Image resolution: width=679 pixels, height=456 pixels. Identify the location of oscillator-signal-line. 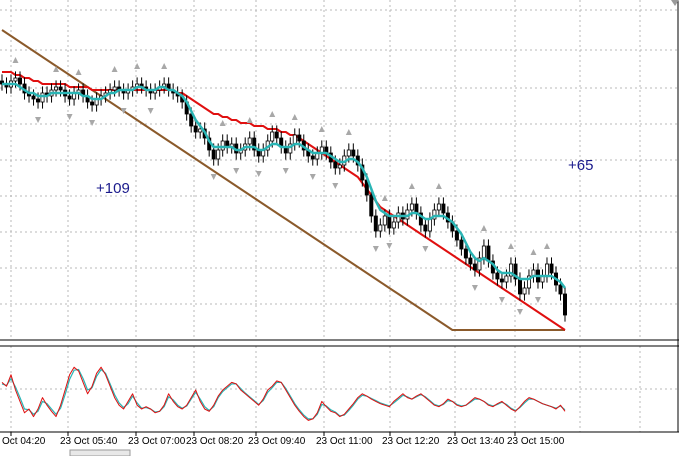
(283, 394).